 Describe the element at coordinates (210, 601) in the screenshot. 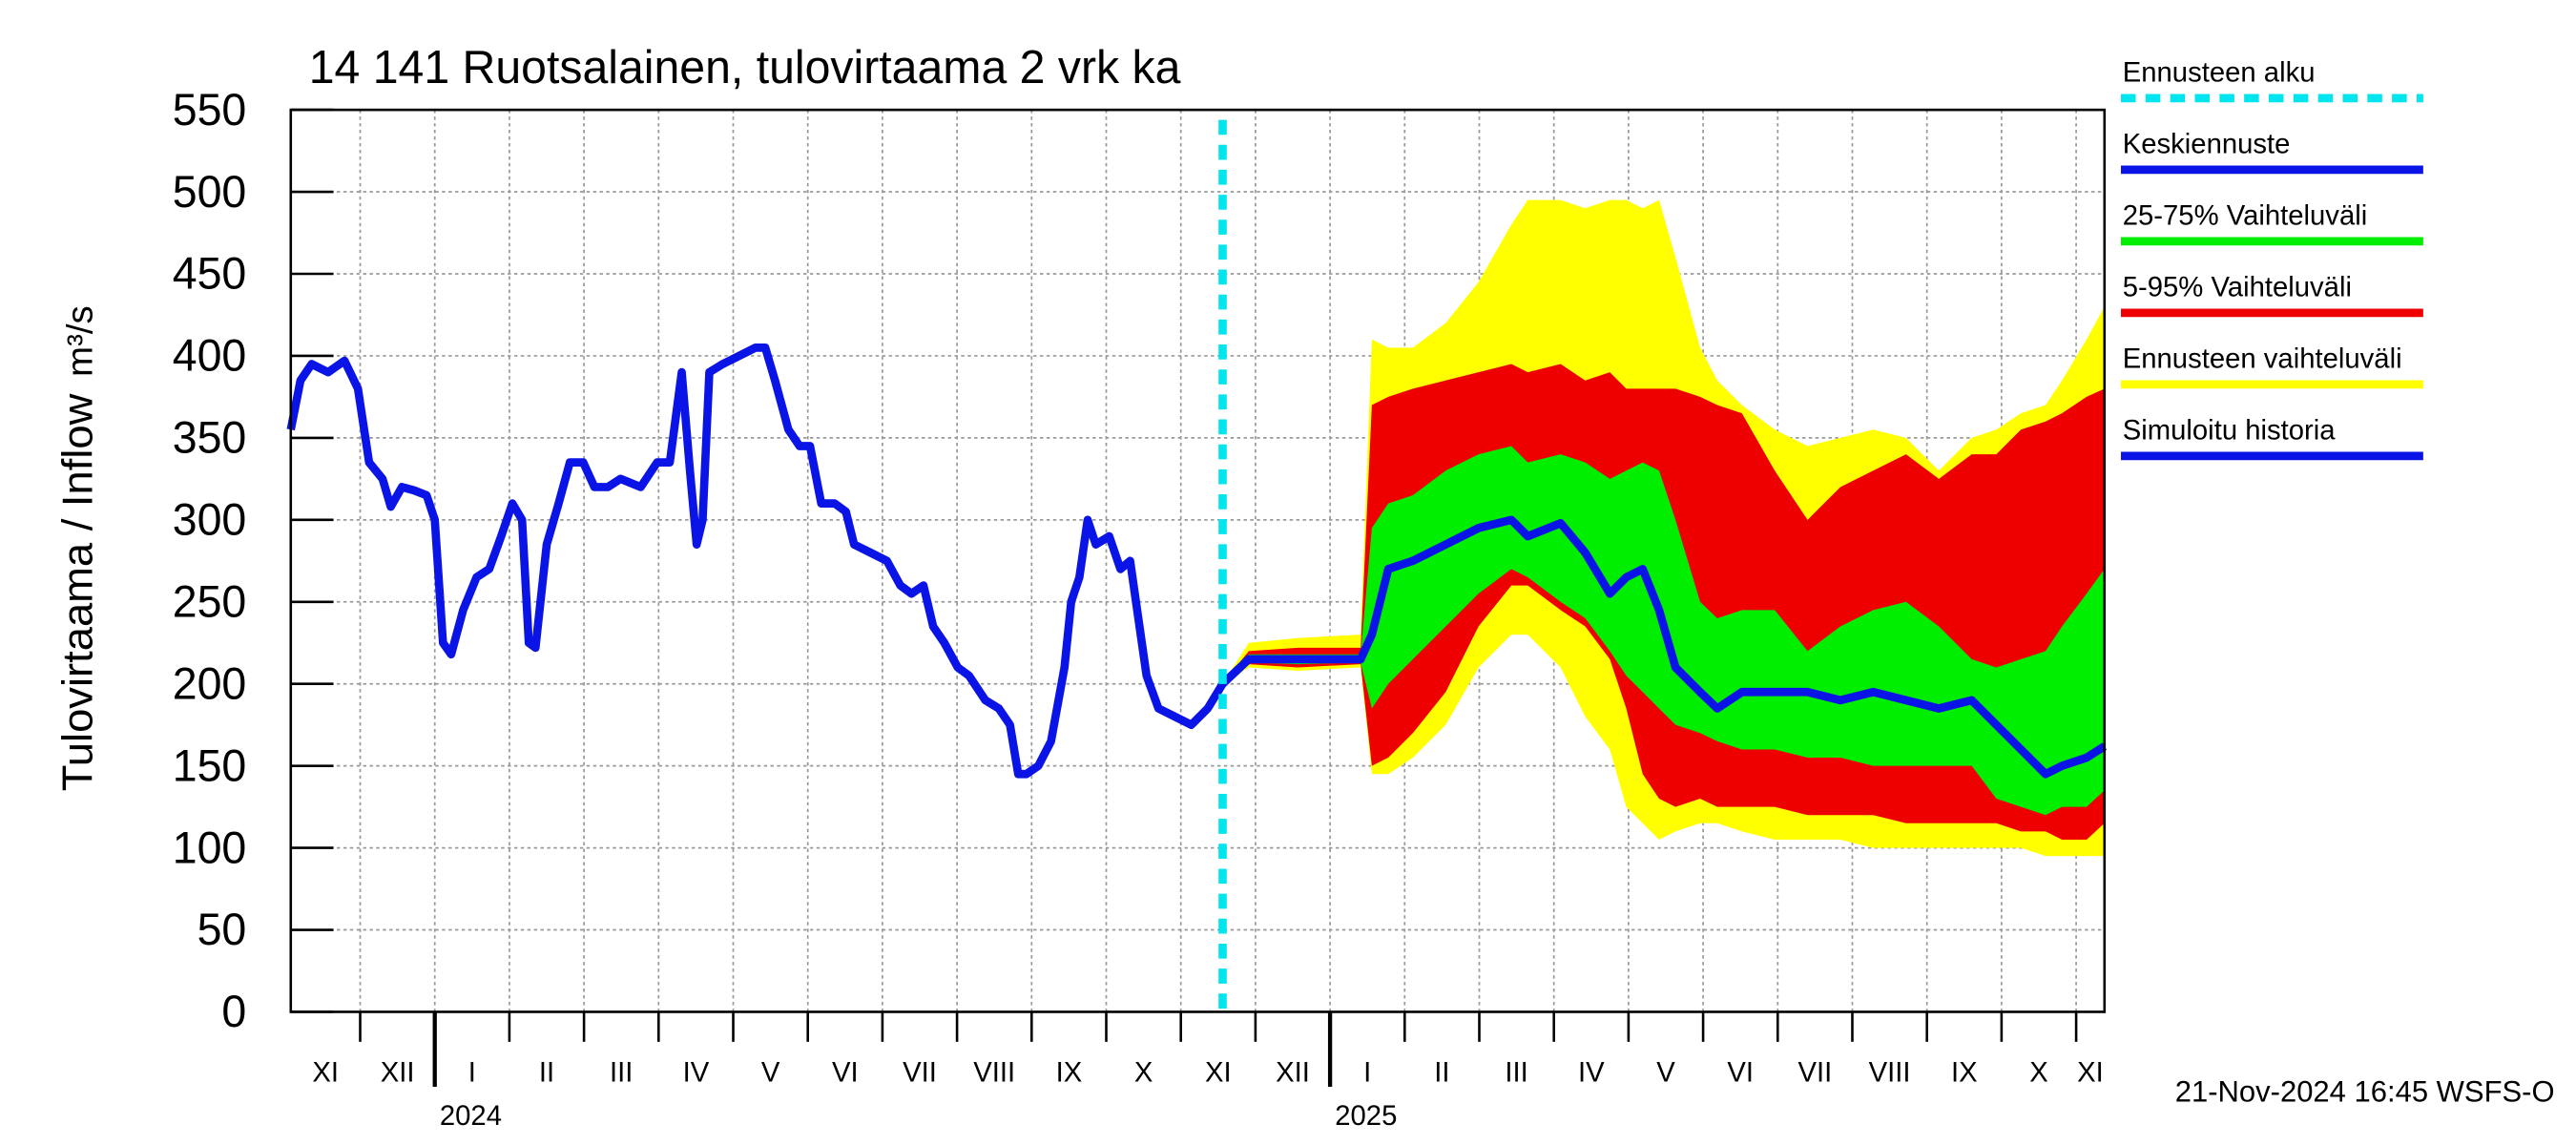

I see `y-tick-label: 250` at that location.